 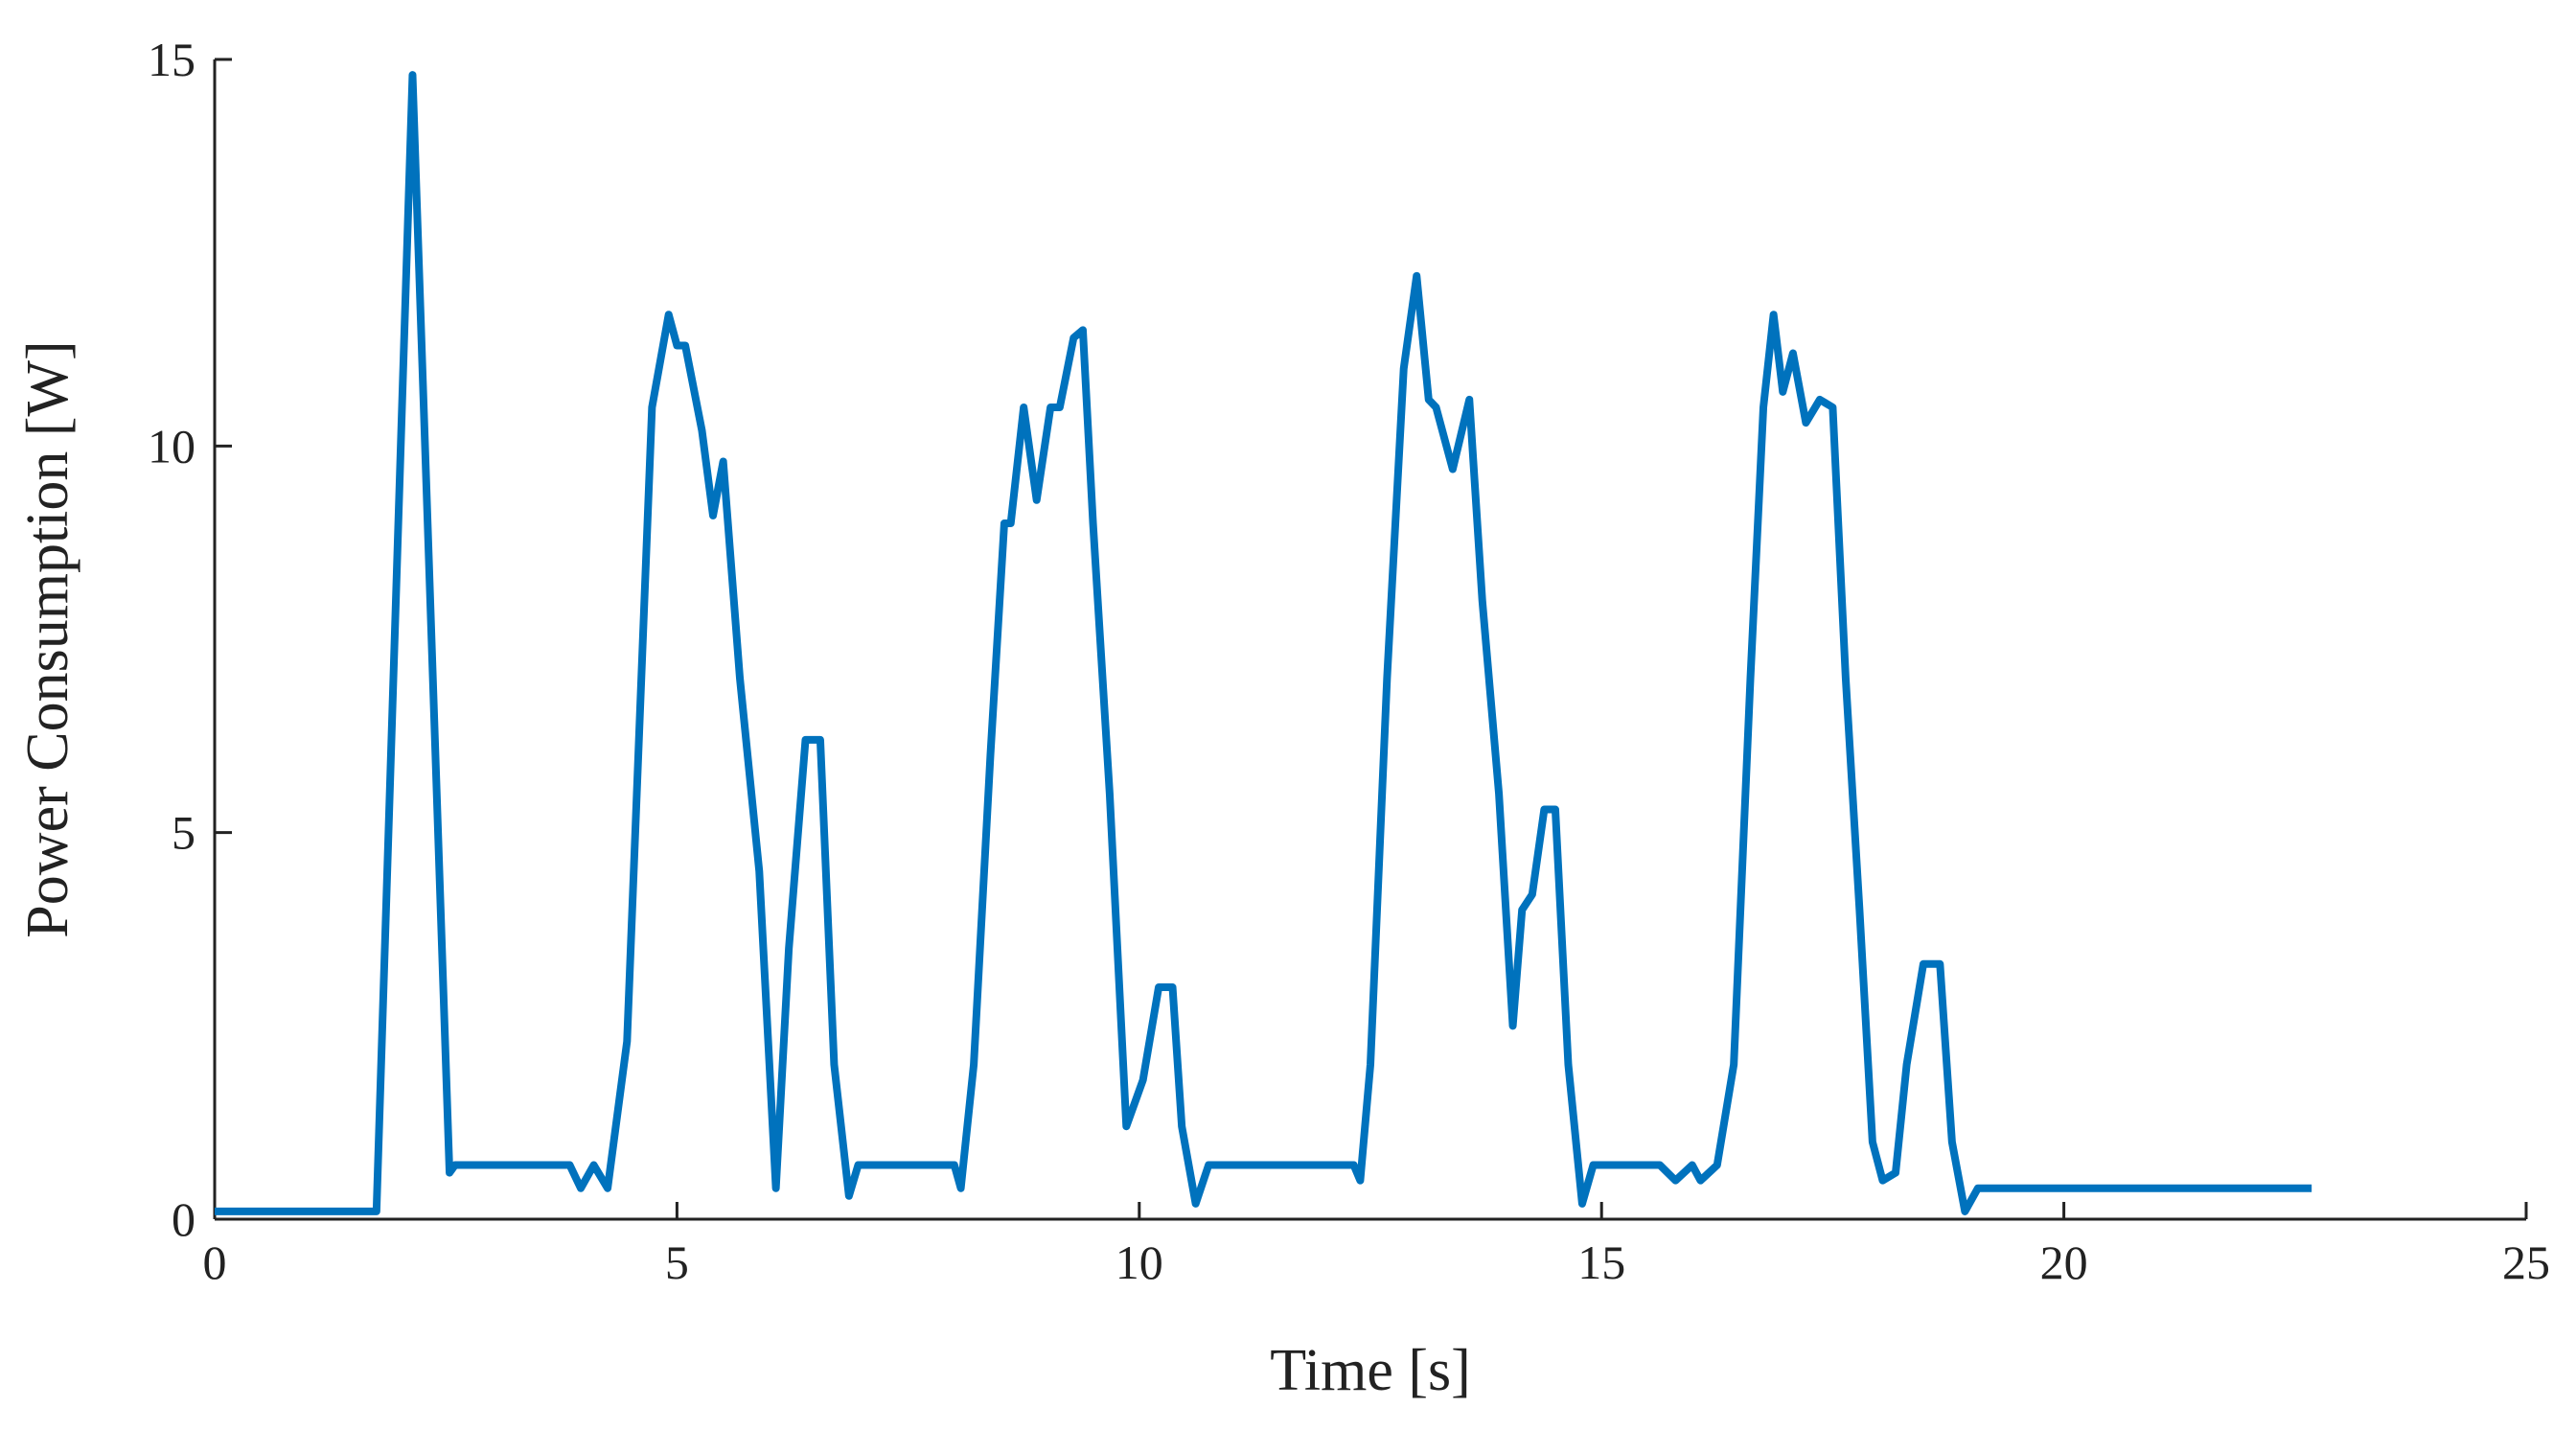 I want to click on y-tick-label: 0, so click(x=184, y=1219).